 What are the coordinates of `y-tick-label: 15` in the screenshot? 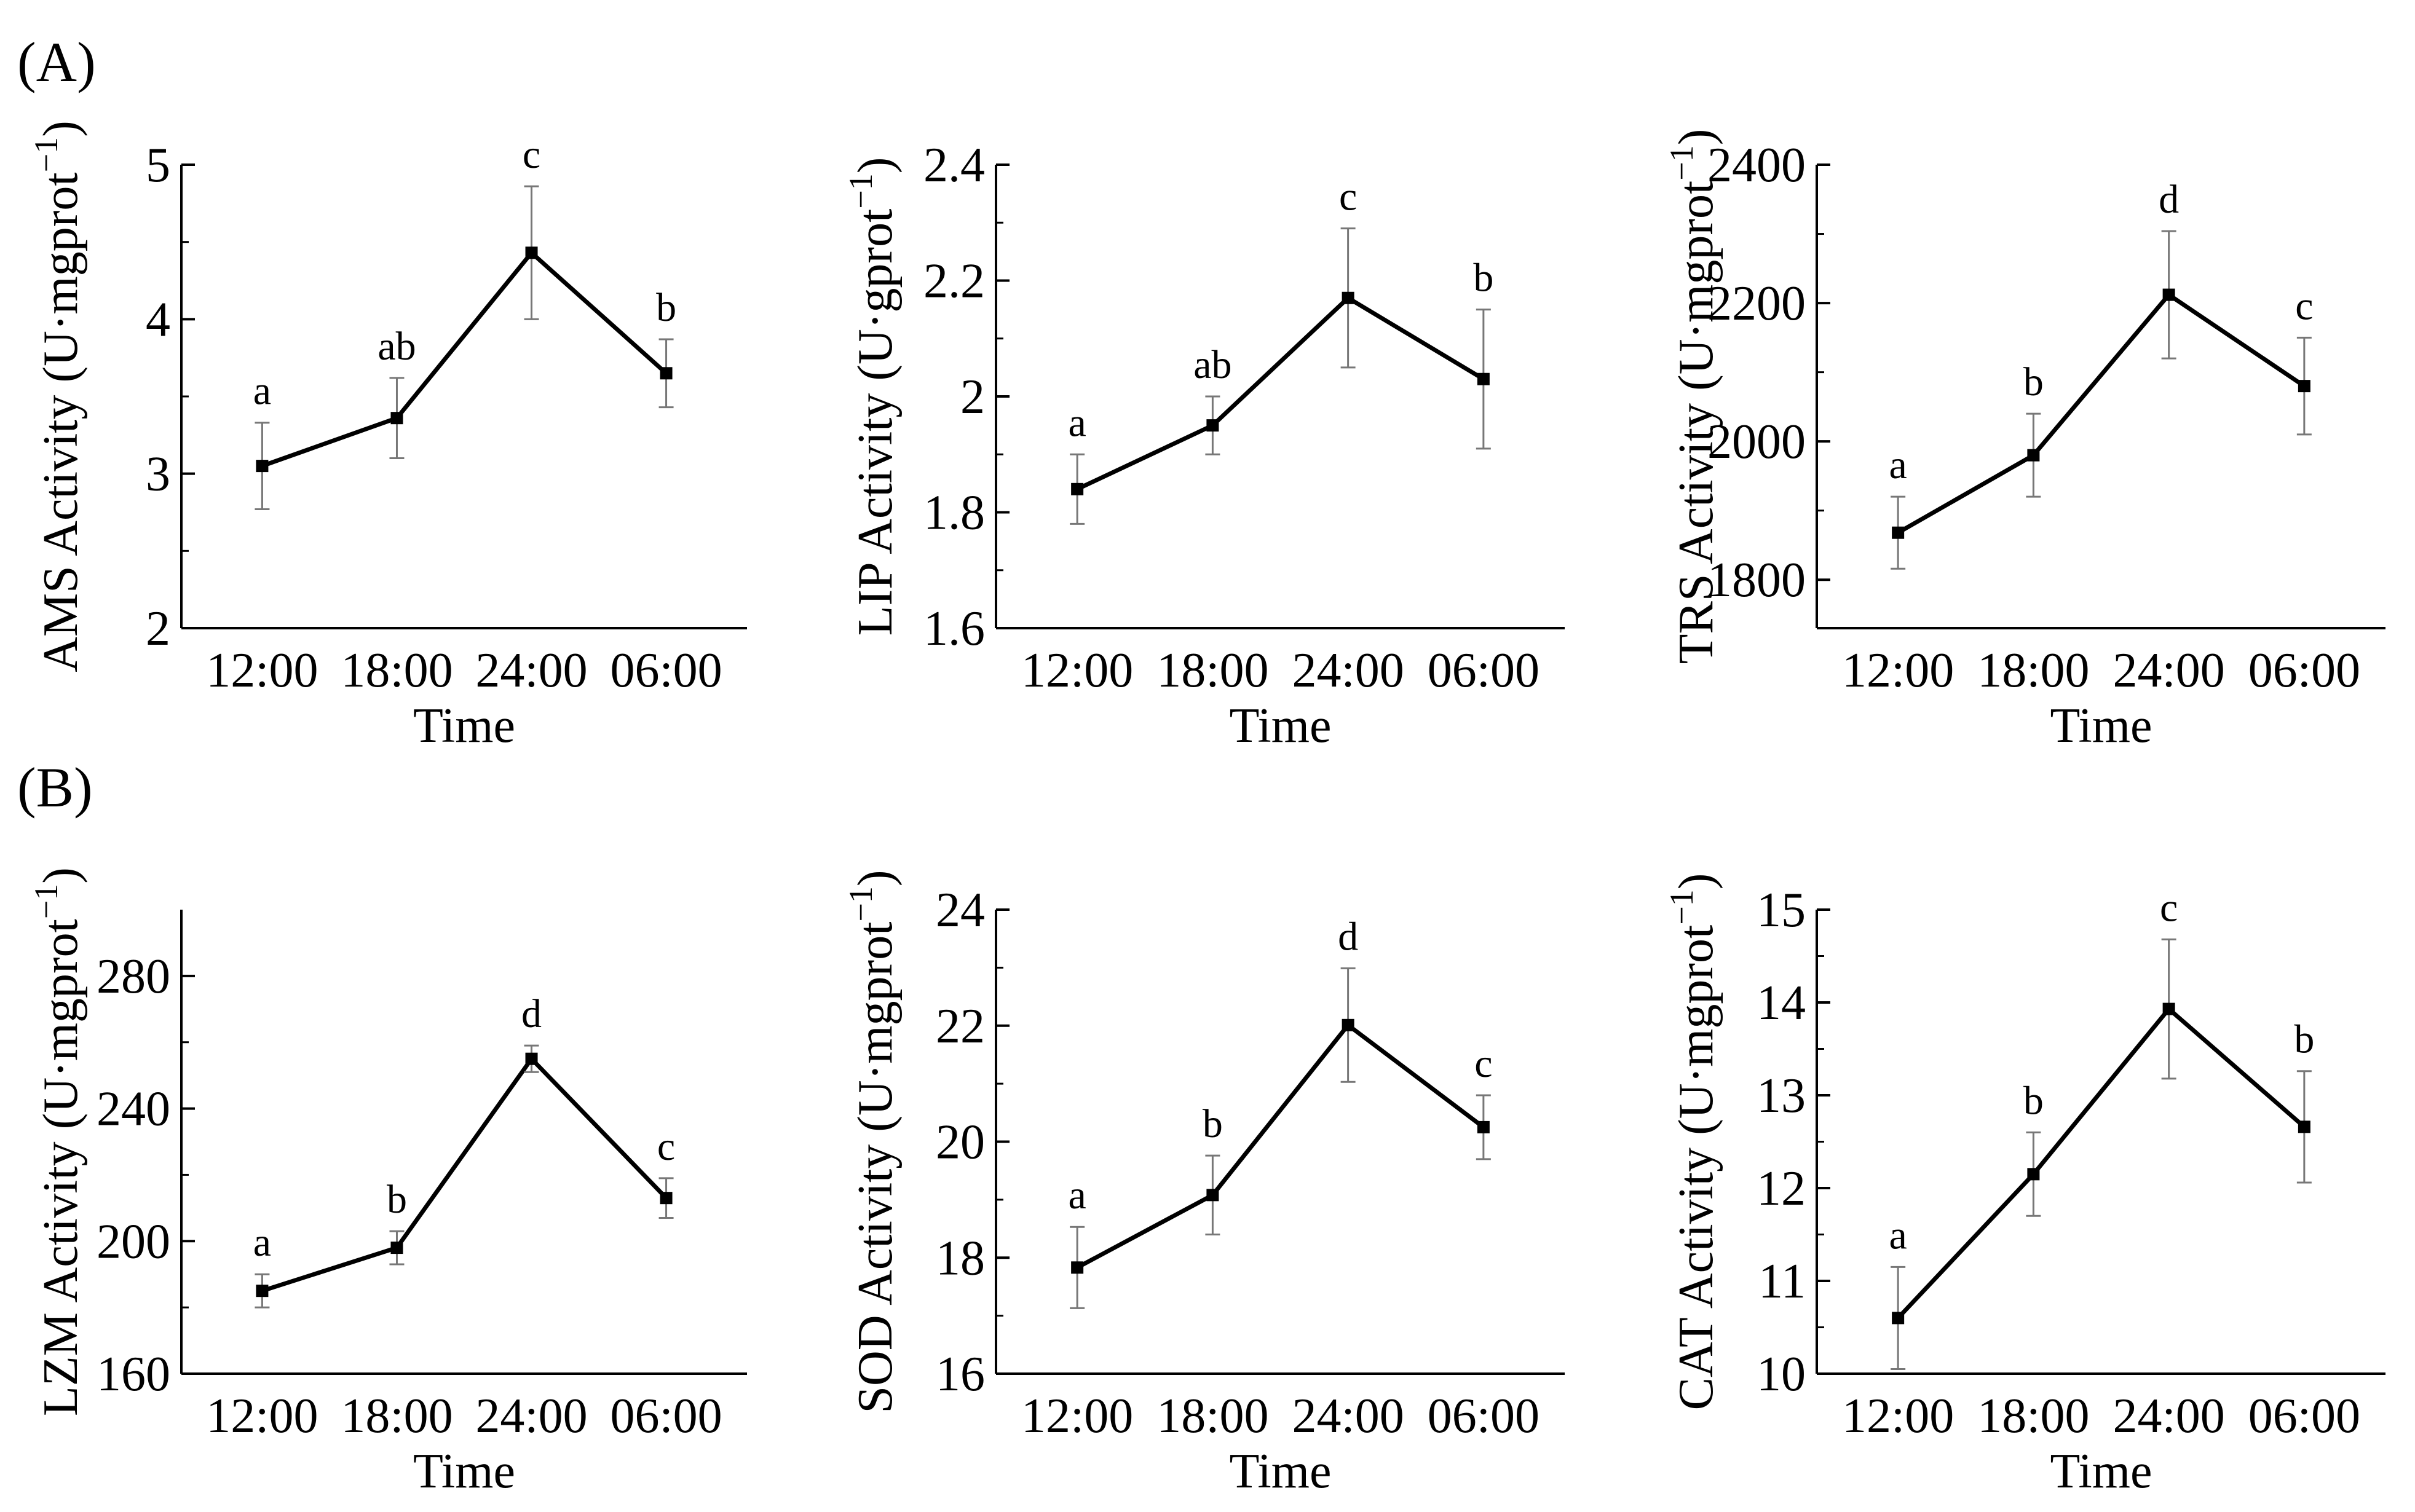 It's located at (1781, 910).